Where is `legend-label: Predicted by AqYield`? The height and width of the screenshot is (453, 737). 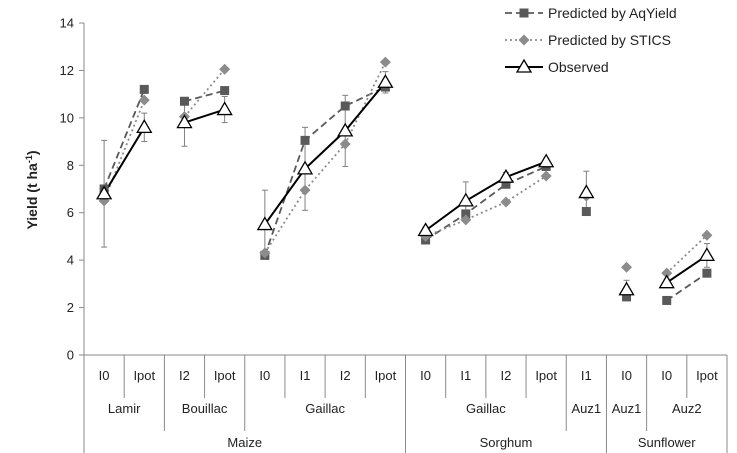 legend-label: Predicted by AqYield is located at coordinates (612, 13).